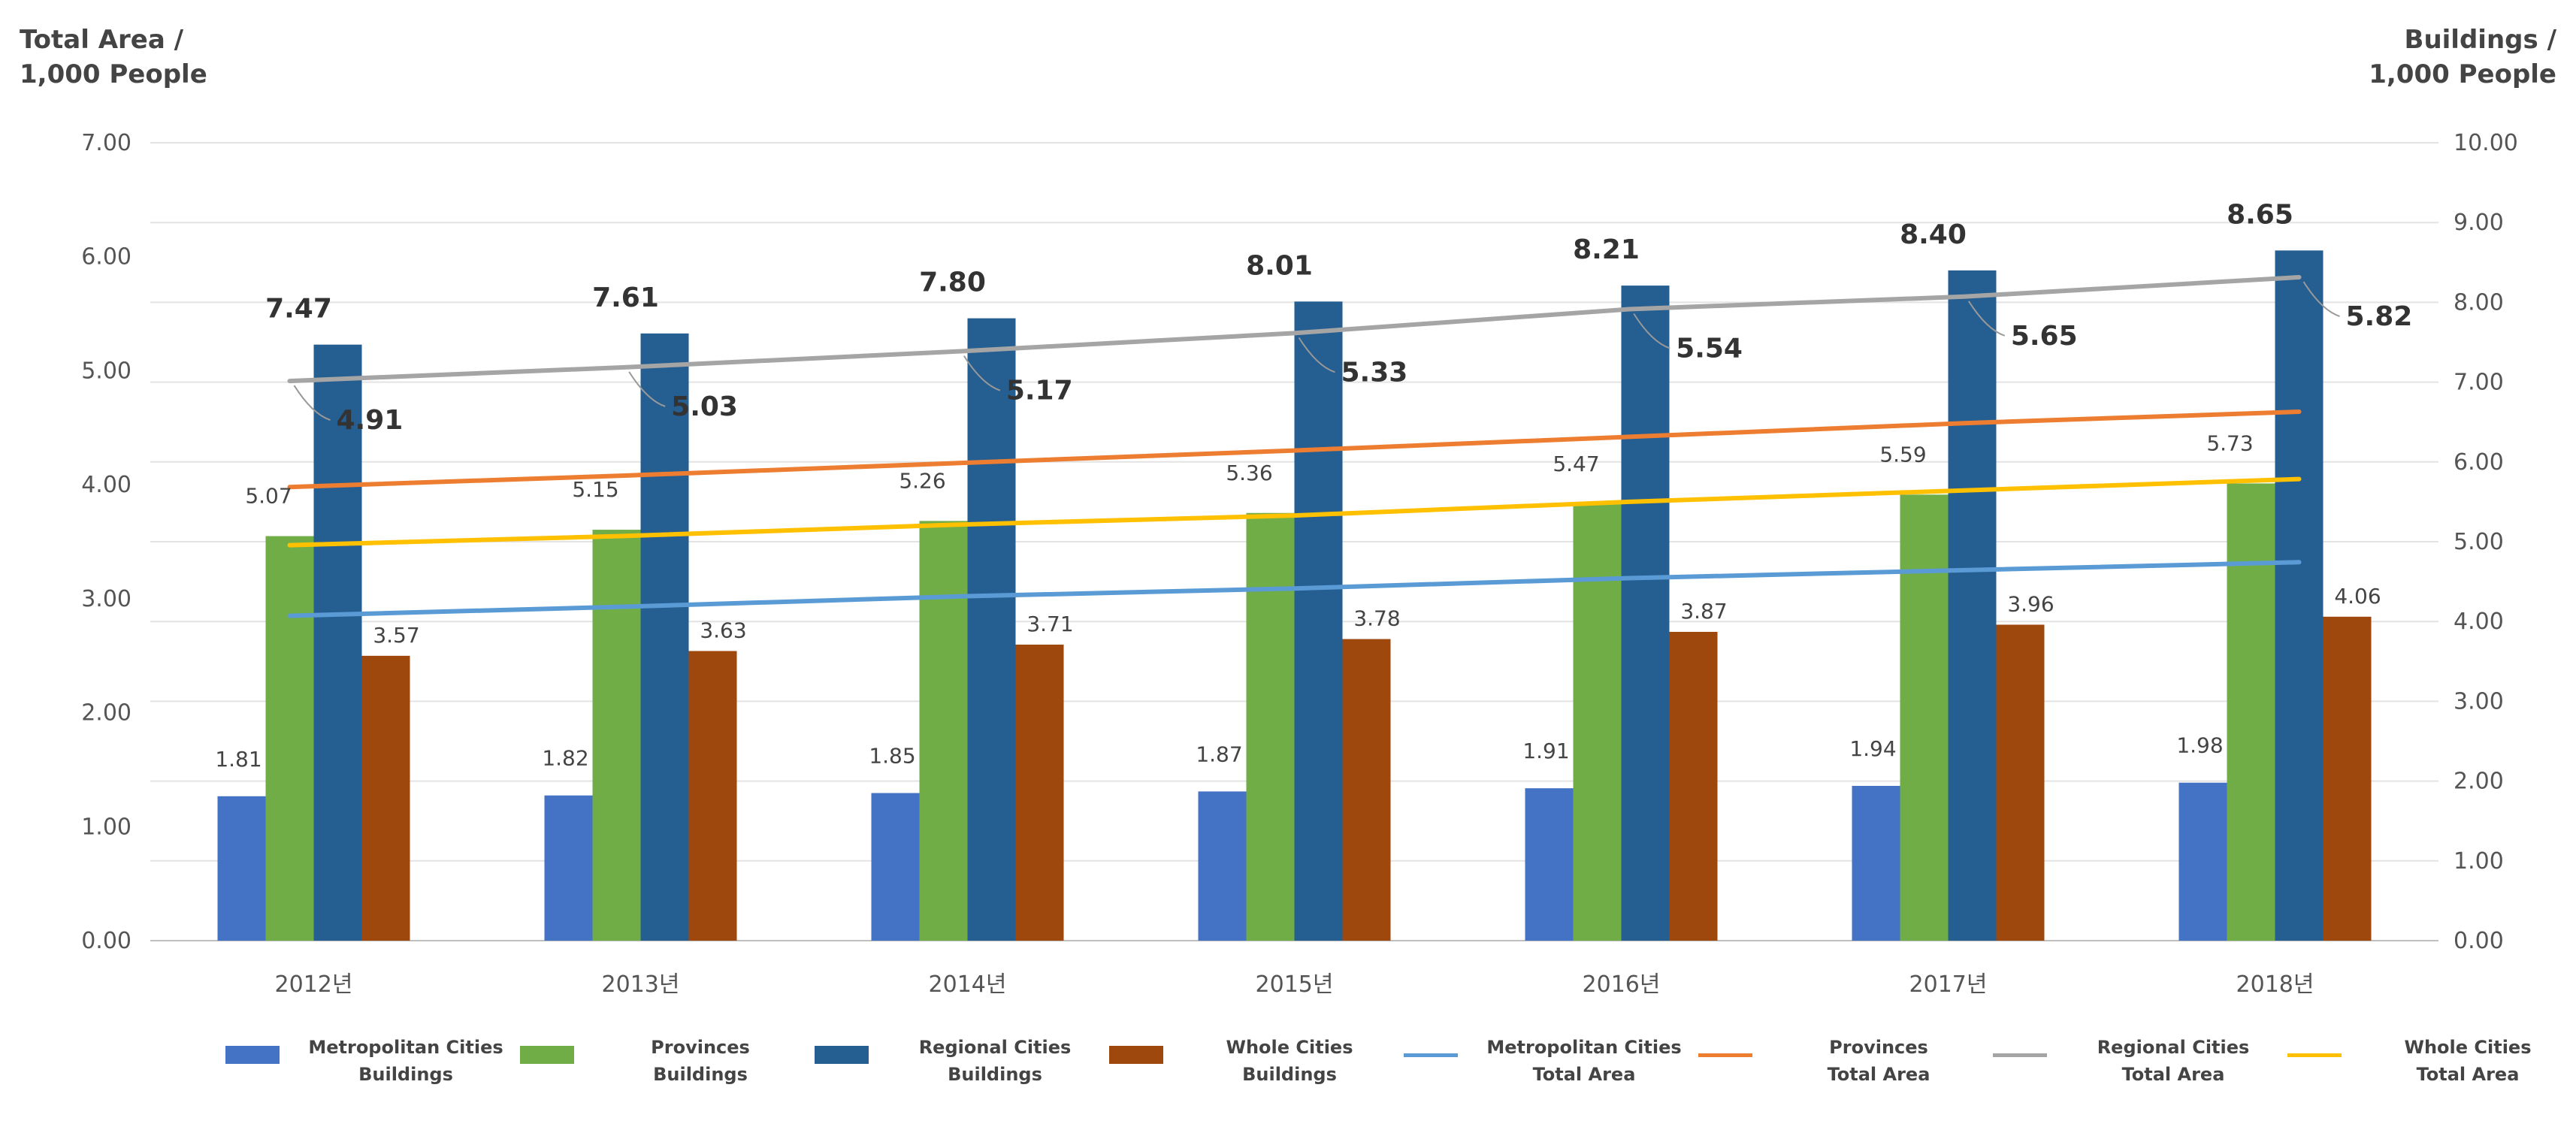  Describe the element at coordinates (1280, 265) in the screenshot. I see `bar-data-label: 8.01` at that location.